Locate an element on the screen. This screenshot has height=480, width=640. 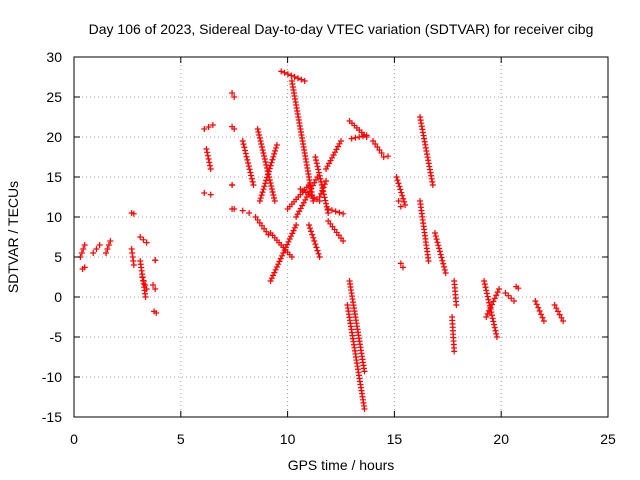
x-tick-label: 10 is located at coordinates (288, 439).